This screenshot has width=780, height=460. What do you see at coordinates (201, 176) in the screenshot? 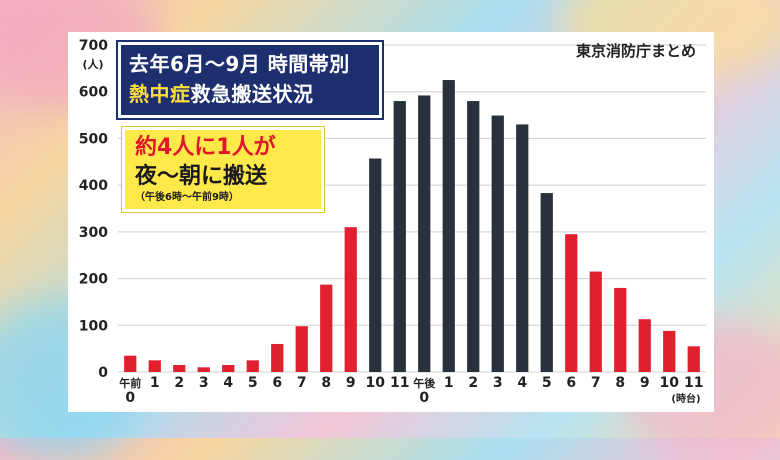
I see `annotation-line2: 夜～朝に搬送` at bounding box center [201, 176].